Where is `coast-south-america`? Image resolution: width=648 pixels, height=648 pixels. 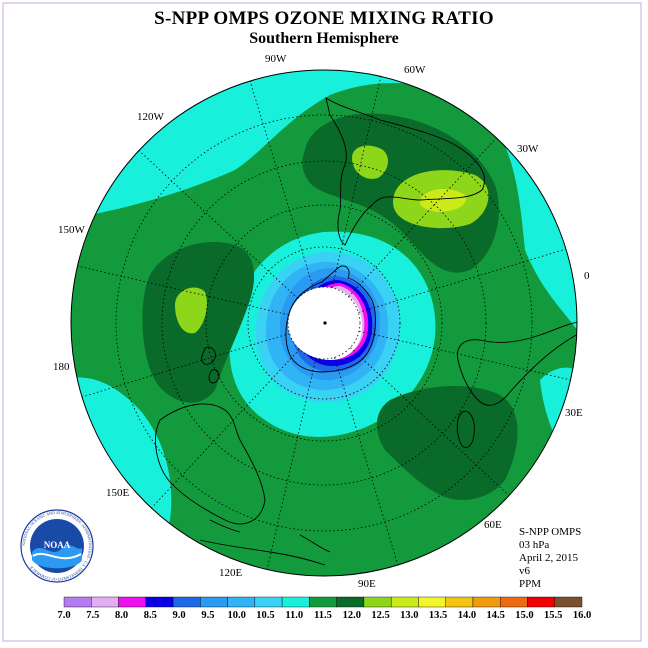 coast-south-america is located at coordinates (405, 171).